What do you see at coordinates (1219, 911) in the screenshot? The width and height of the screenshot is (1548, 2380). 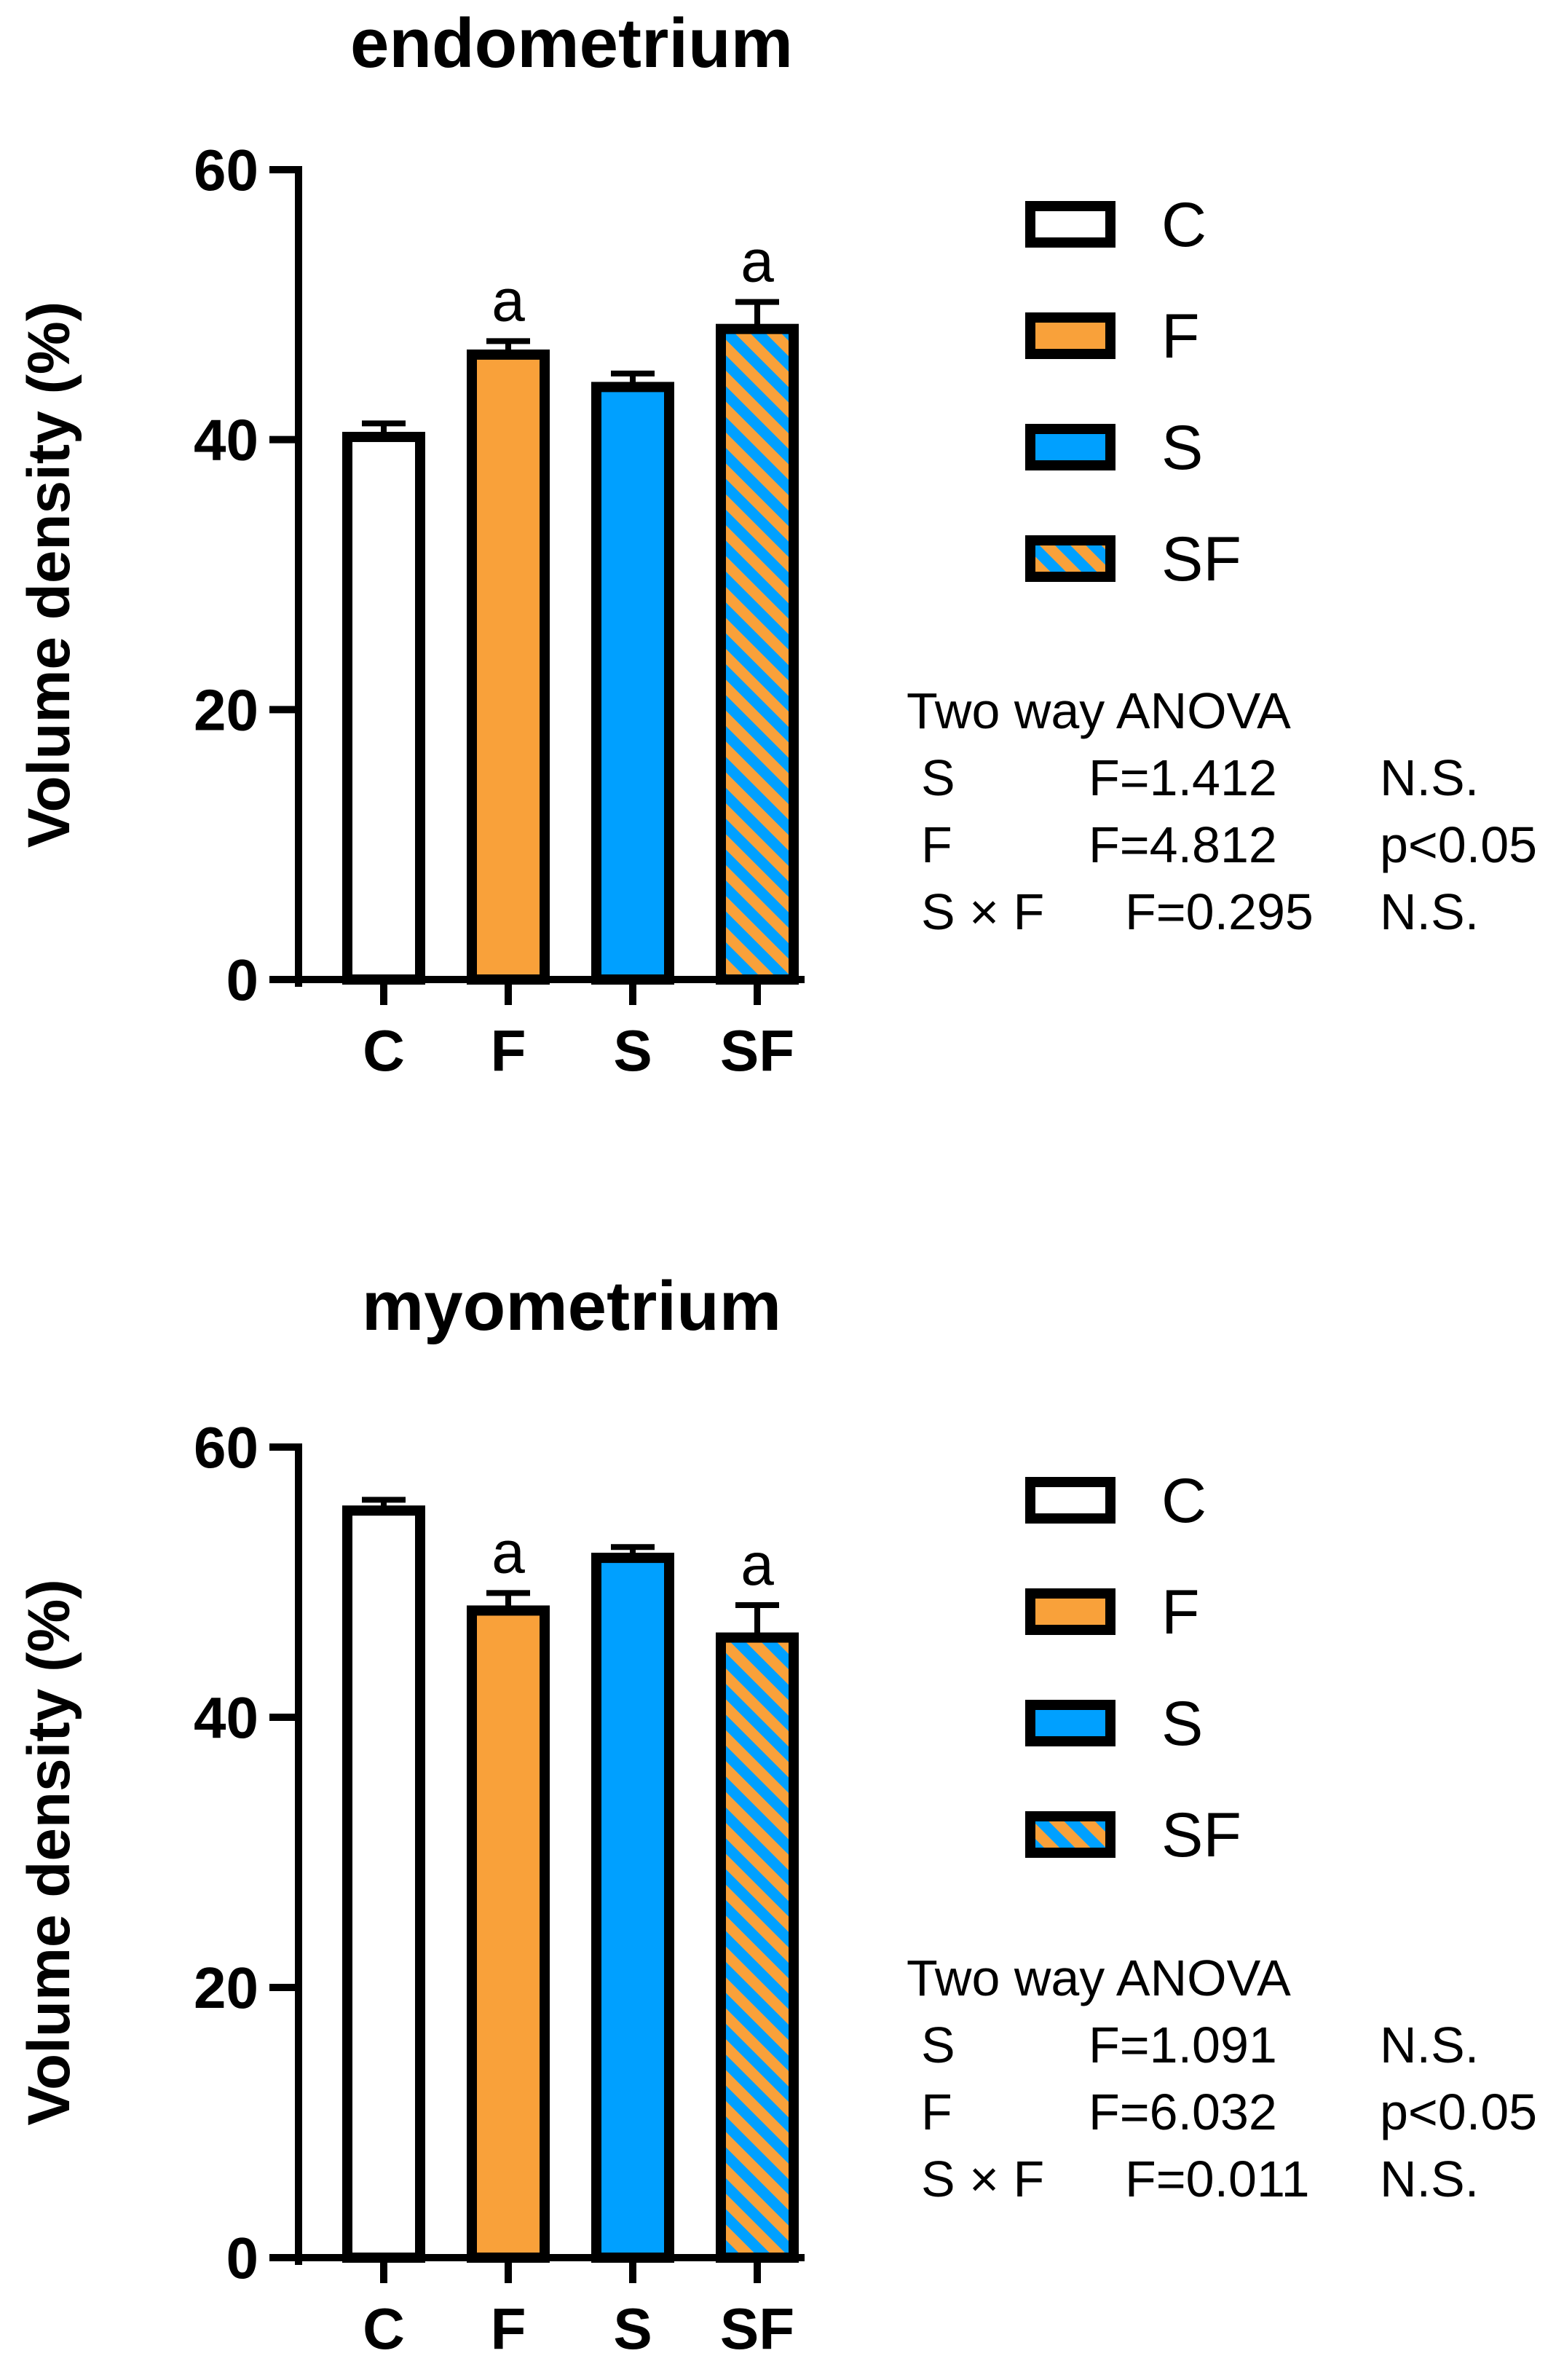 I see `anova-stat-2: F=0.295` at bounding box center [1219, 911].